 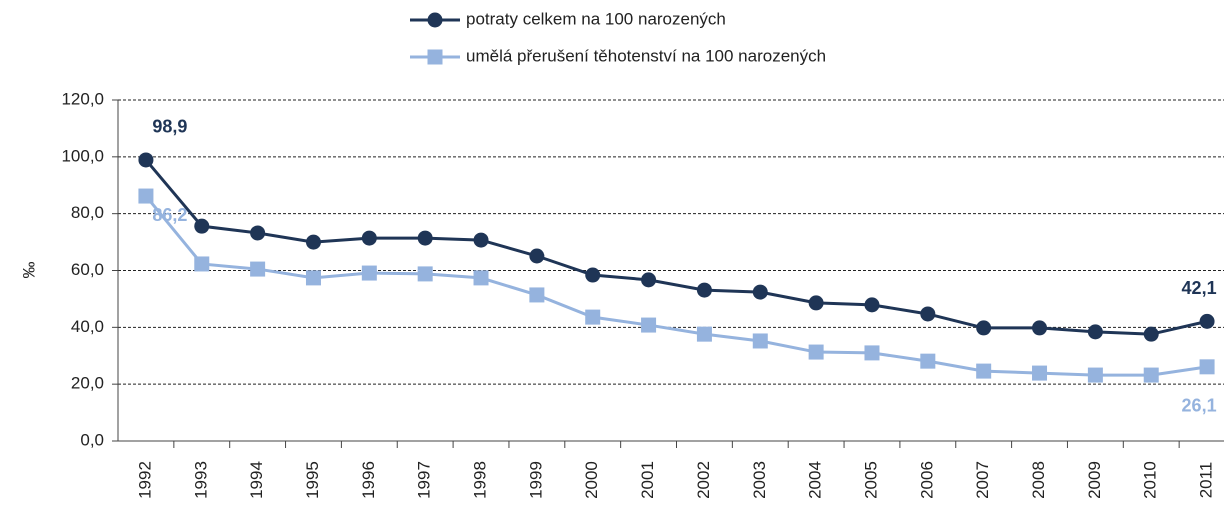 I want to click on data-label: 98,9, so click(x=169, y=127).